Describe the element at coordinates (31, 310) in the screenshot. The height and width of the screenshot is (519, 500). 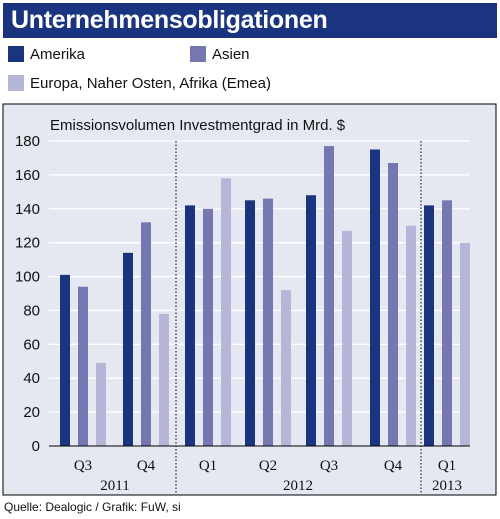
I see `y-tick-label: 80` at that location.